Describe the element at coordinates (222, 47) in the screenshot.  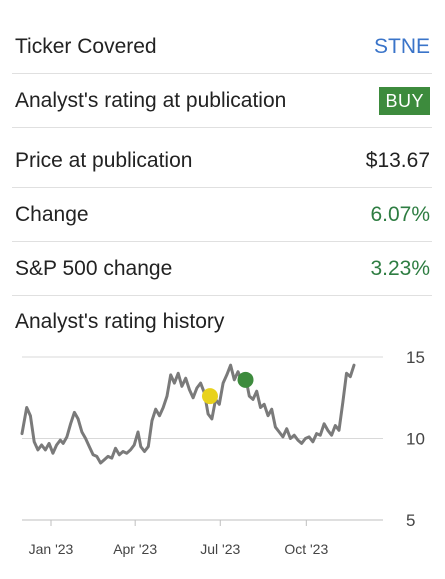
I see `row-ticker: Ticker Covered STNE` at that location.